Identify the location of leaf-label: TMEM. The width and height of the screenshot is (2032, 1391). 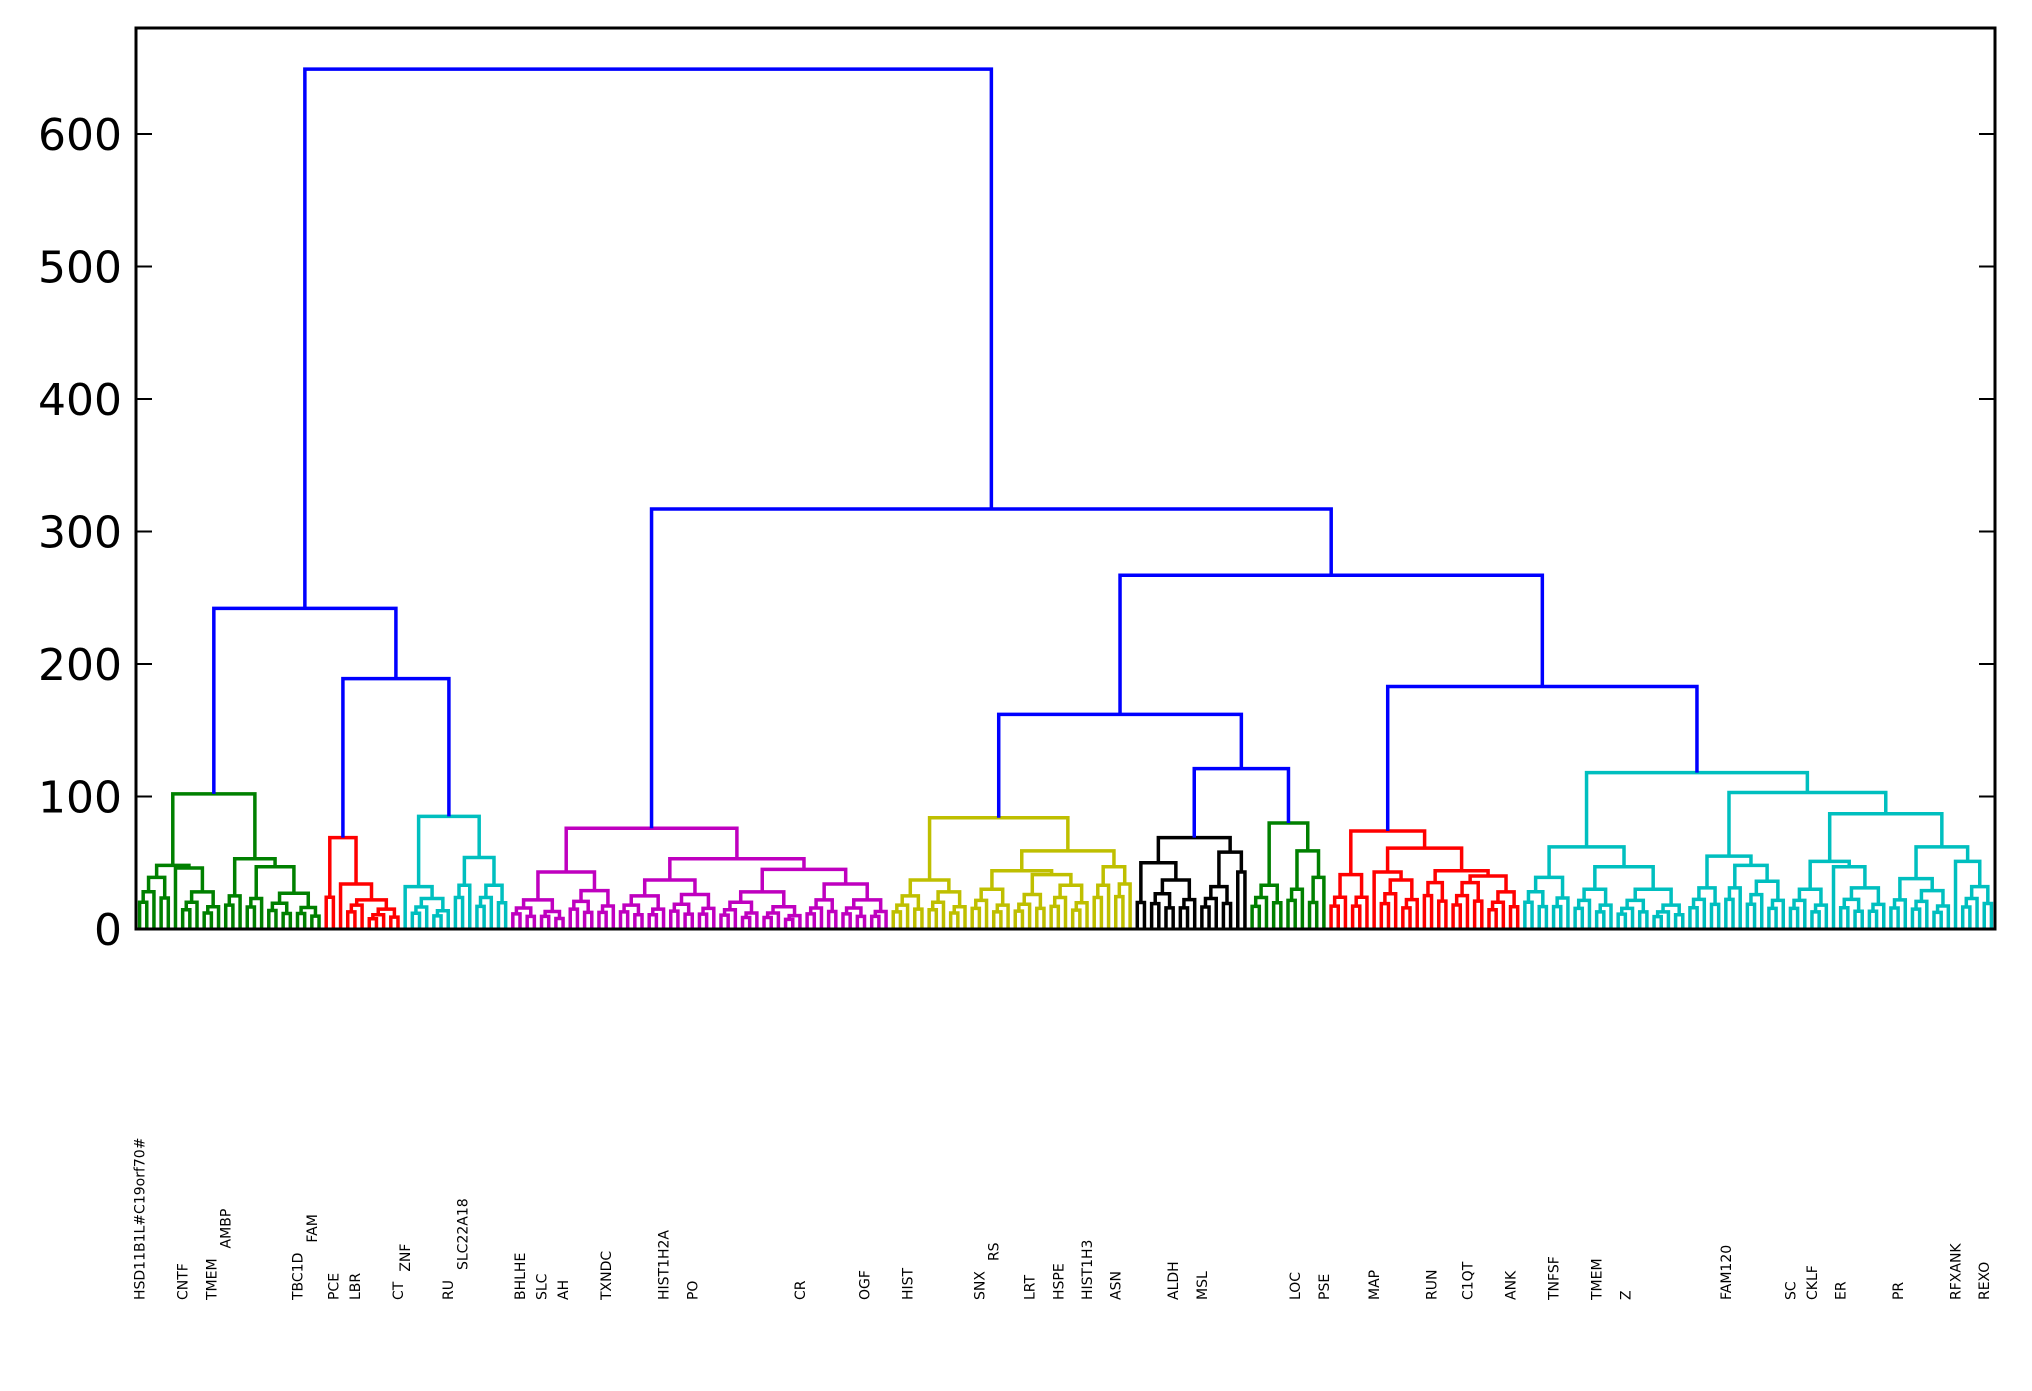
(212, 1279).